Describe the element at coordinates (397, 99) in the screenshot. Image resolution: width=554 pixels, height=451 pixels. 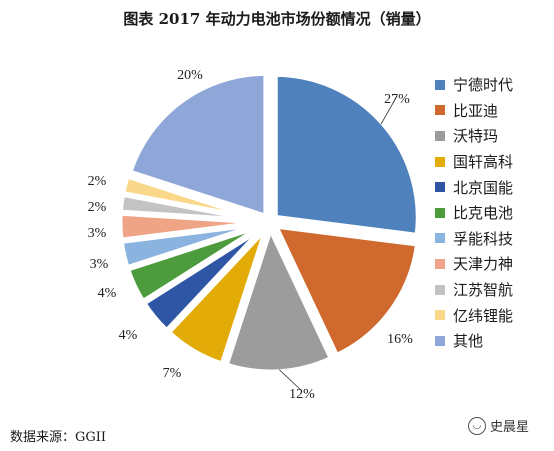
I see `data-label-1: 27%` at that location.